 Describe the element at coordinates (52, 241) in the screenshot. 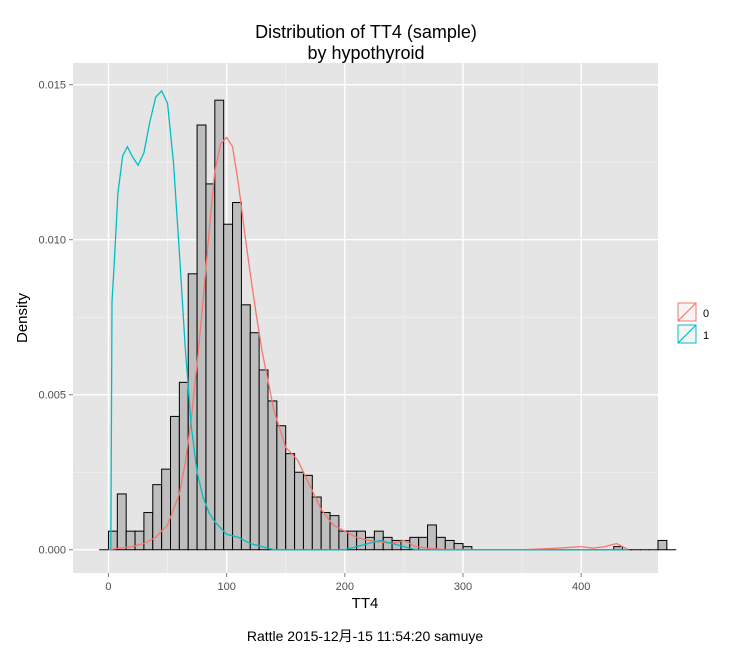

I see `y-tick-label: 0.010` at that location.